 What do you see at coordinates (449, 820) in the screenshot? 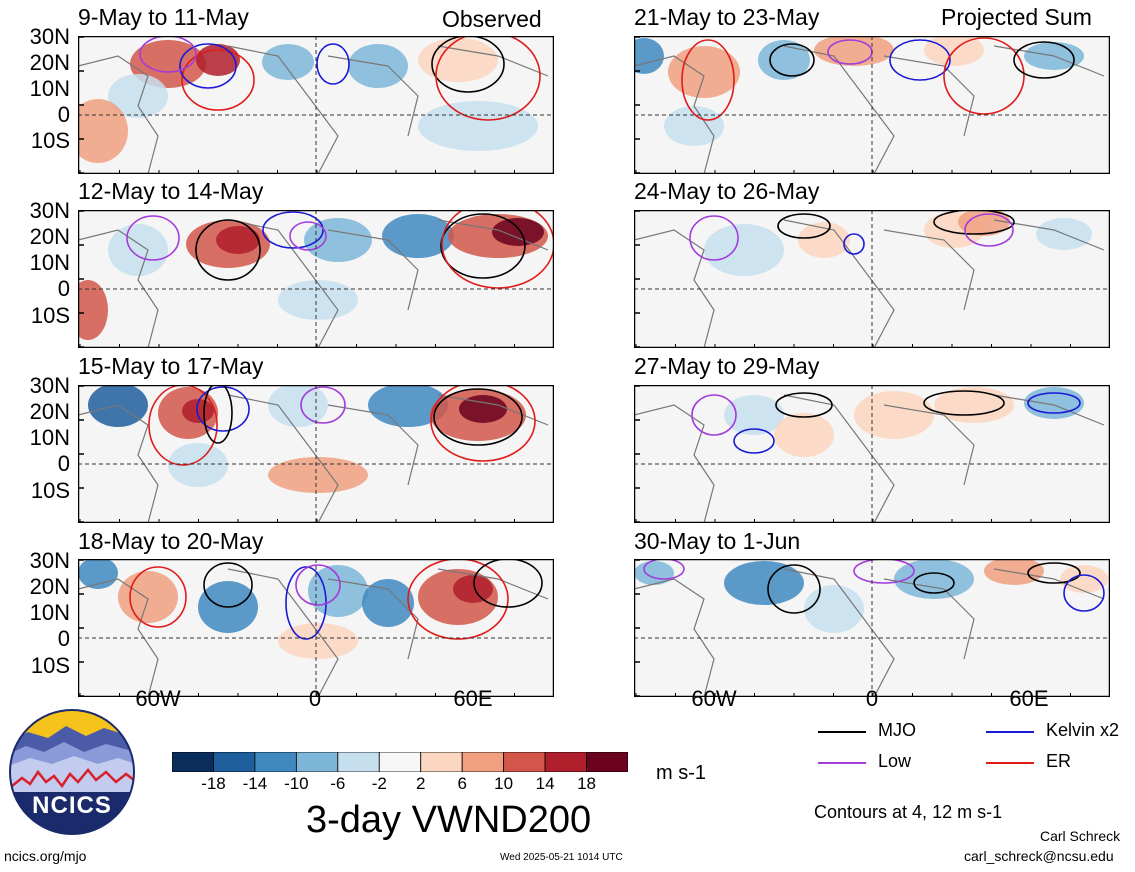
I see `chart-title: 3-day VWND200` at bounding box center [449, 820].